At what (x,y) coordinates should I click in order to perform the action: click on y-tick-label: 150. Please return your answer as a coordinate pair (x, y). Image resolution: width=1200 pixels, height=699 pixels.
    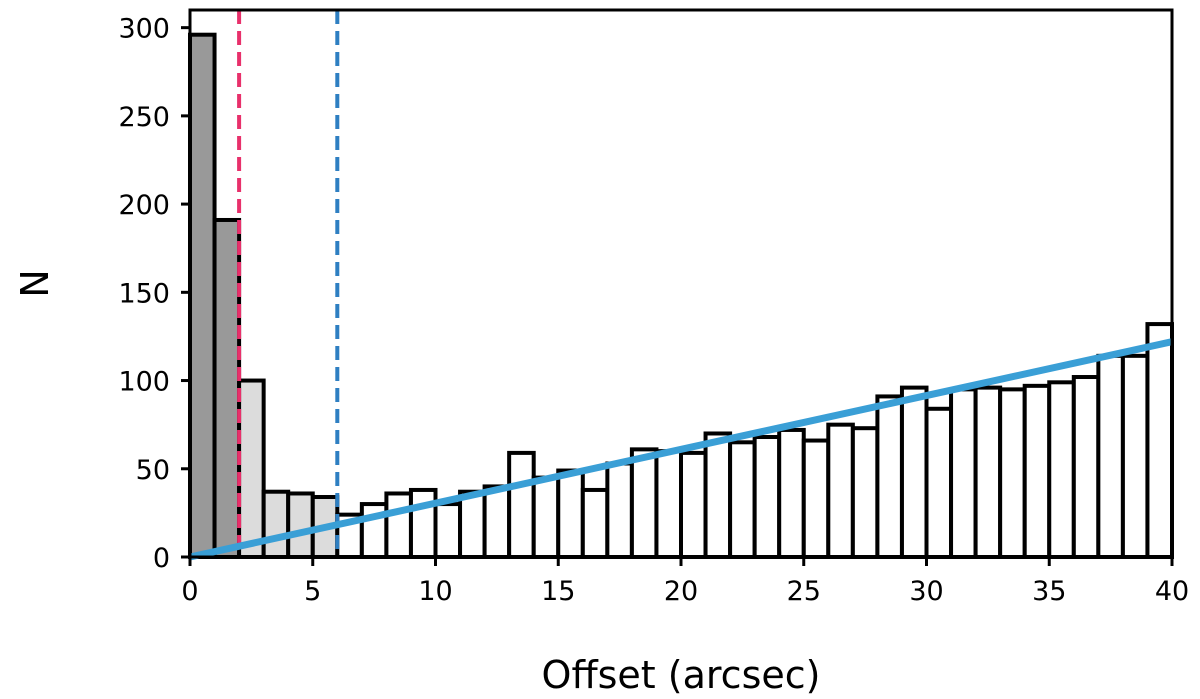
    Looking at the image, I should click on (144, 293).